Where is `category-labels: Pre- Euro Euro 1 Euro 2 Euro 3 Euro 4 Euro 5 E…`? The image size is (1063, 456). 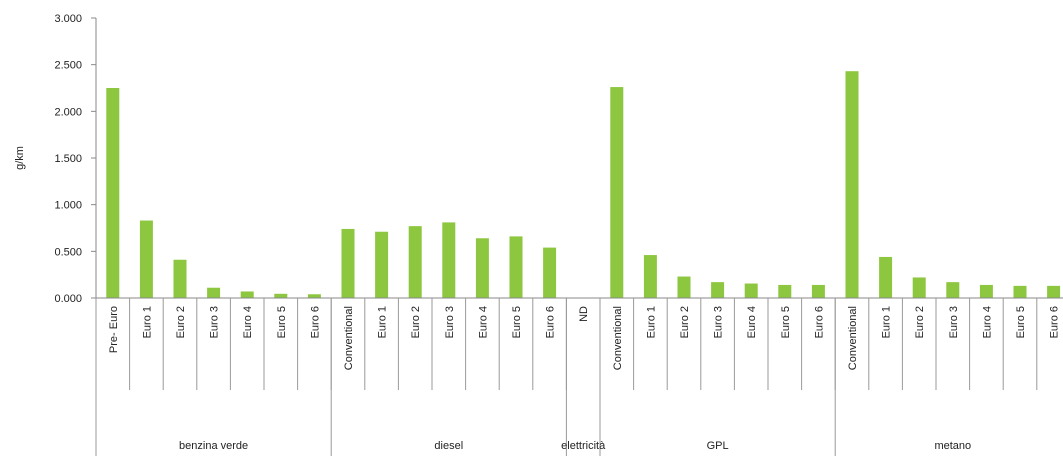
category-labels: Pre- Euro Euro 1 Euro 2 Euro 3 Euro 4 Euro 5 E… is located at coordinates (584, 338).